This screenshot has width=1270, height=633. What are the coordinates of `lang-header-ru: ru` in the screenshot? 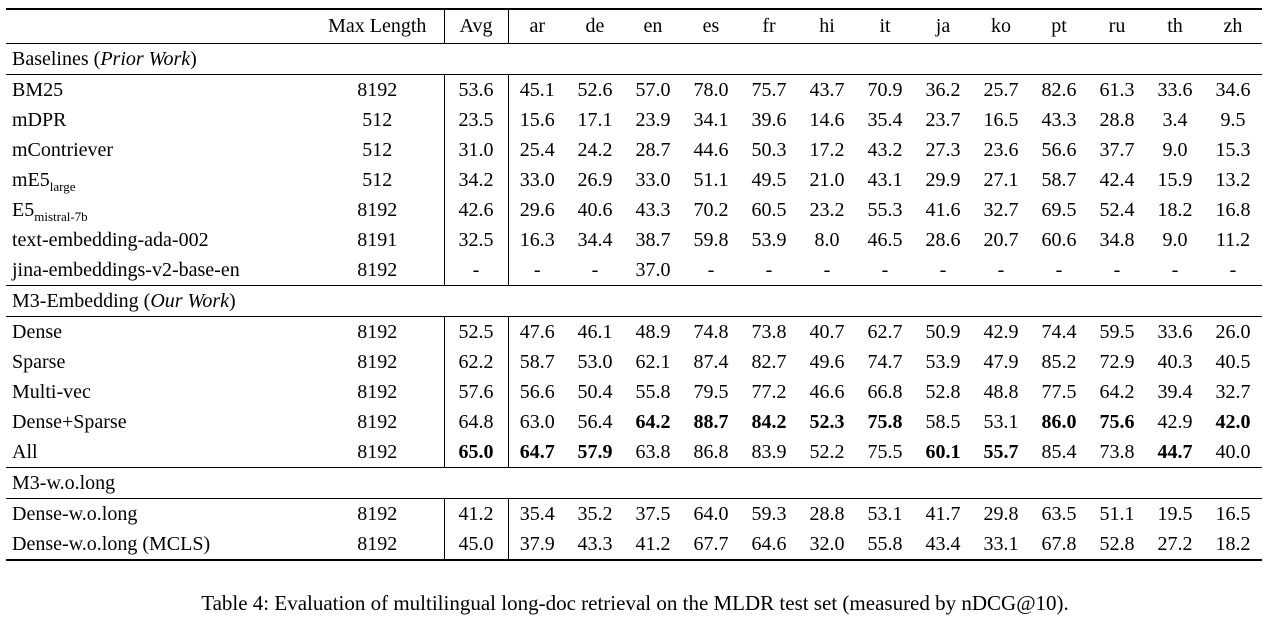 It's located at (1117, 26).